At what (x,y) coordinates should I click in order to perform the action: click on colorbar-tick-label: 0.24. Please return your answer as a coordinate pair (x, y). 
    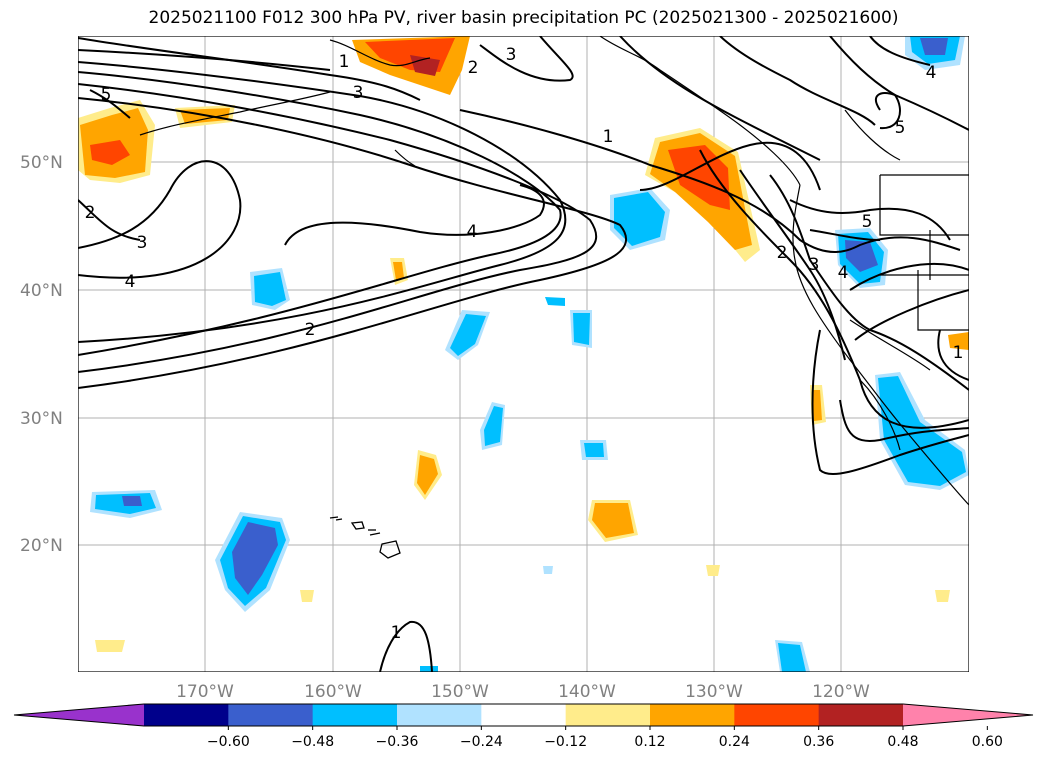
    Looking at the image, I should click on (734, 742).